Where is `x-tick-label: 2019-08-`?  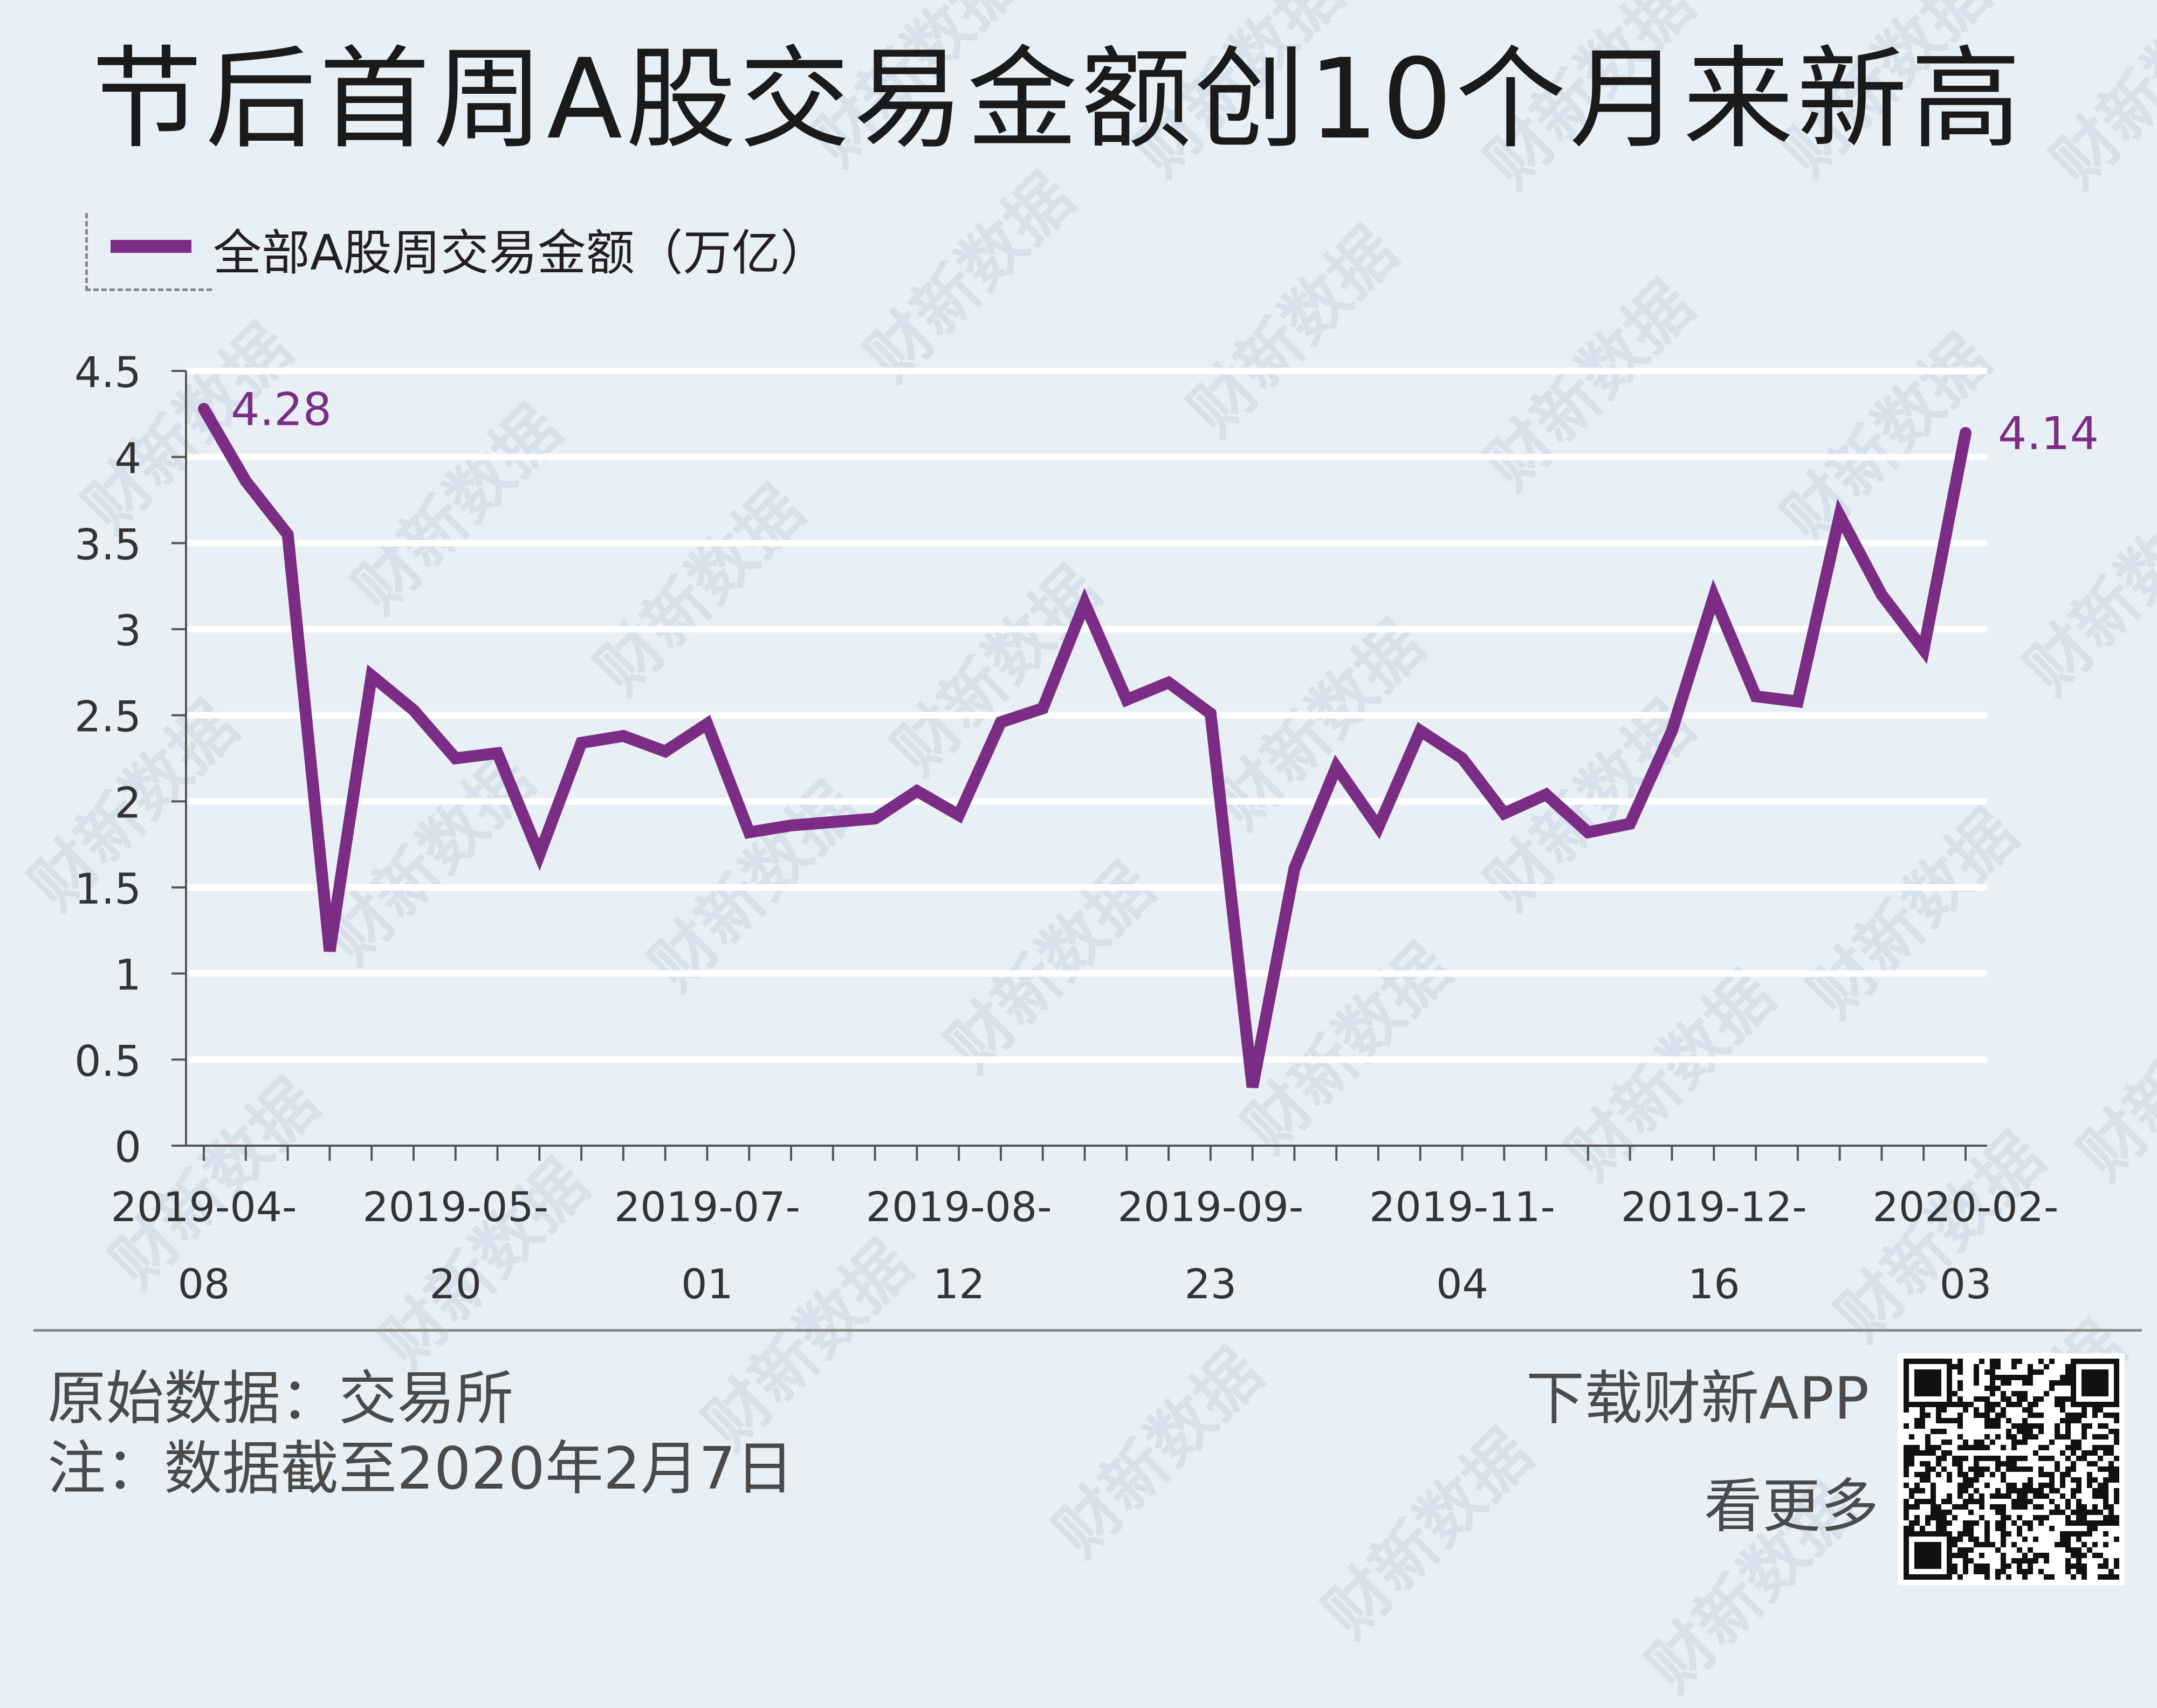
x-tick-label: 2019-08- is located at coordinates (959, 1207).